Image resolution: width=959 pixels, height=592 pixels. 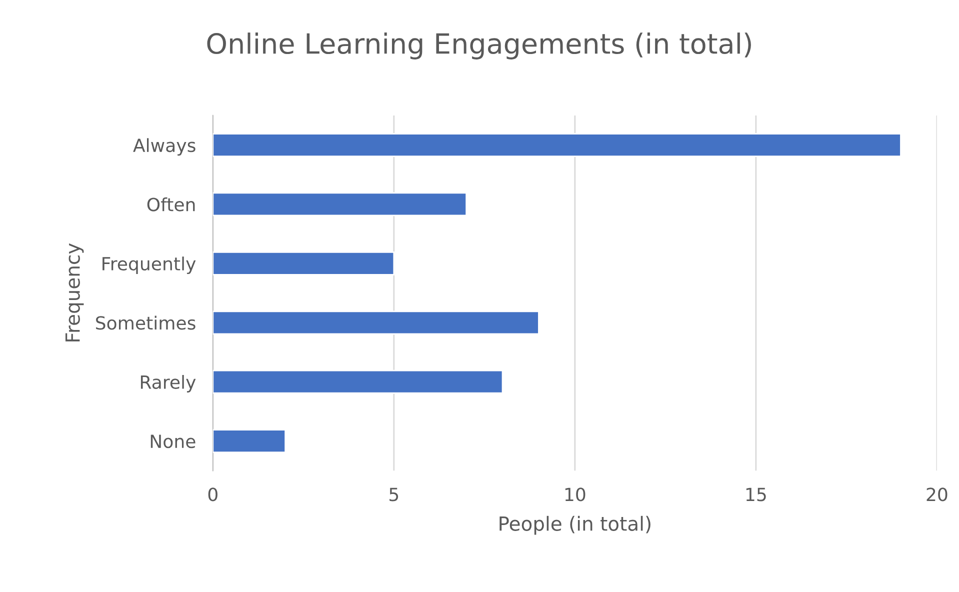 I want to click on y-tick-label: Often, so click(x=171, y=204).